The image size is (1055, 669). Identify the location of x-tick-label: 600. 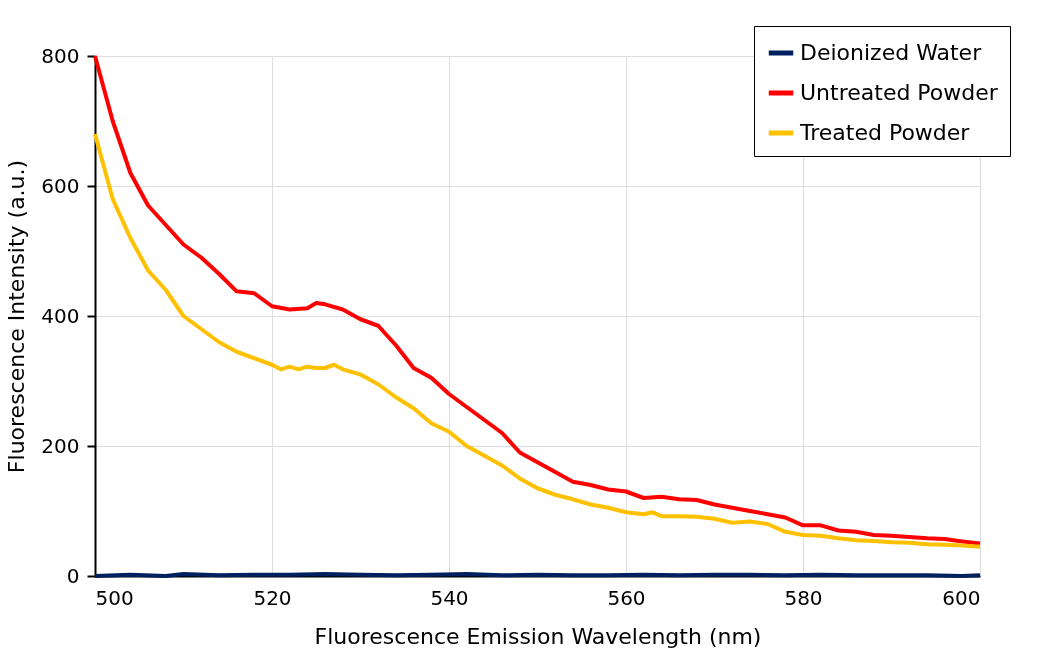
(961, 597).